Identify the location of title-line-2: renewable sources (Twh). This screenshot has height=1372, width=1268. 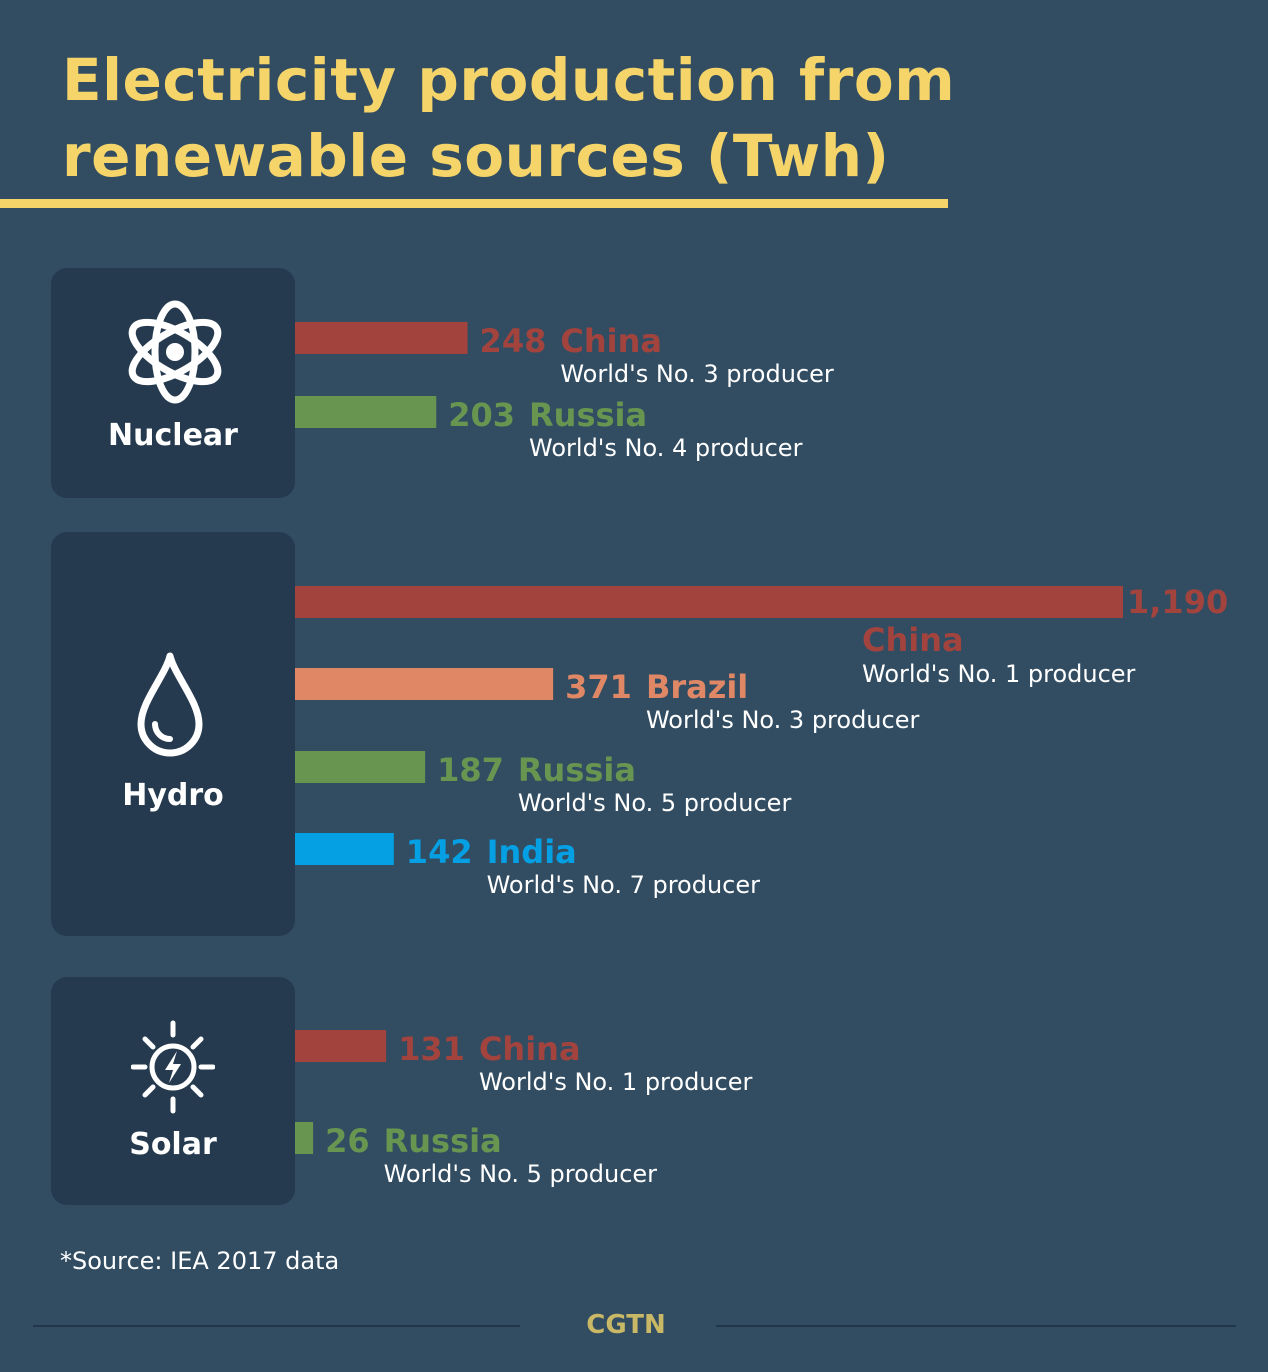
(476, 156).